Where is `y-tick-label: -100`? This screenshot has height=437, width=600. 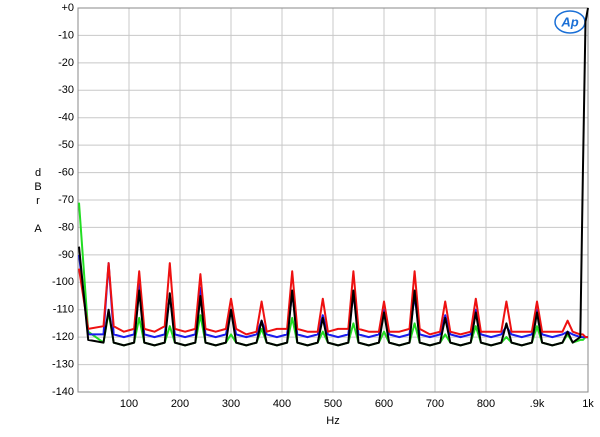
y-tick-label: -100 is located at coordinates (63, 282).